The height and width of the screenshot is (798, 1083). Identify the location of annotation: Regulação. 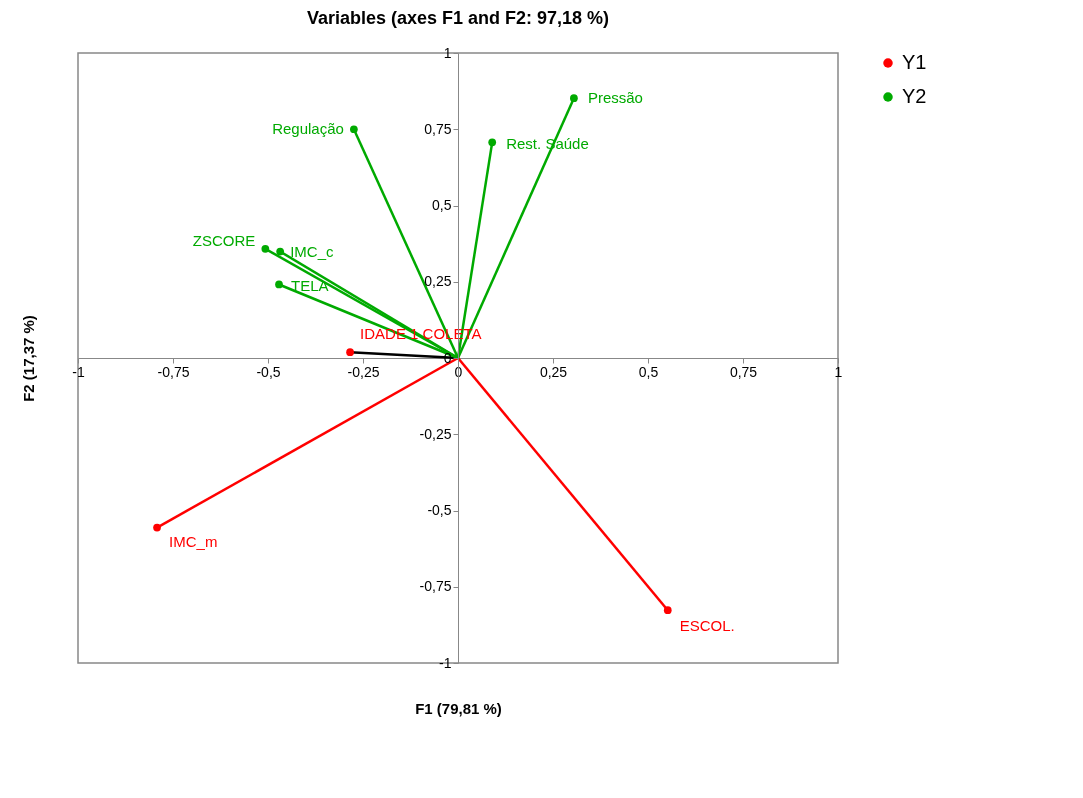
(308, 129).